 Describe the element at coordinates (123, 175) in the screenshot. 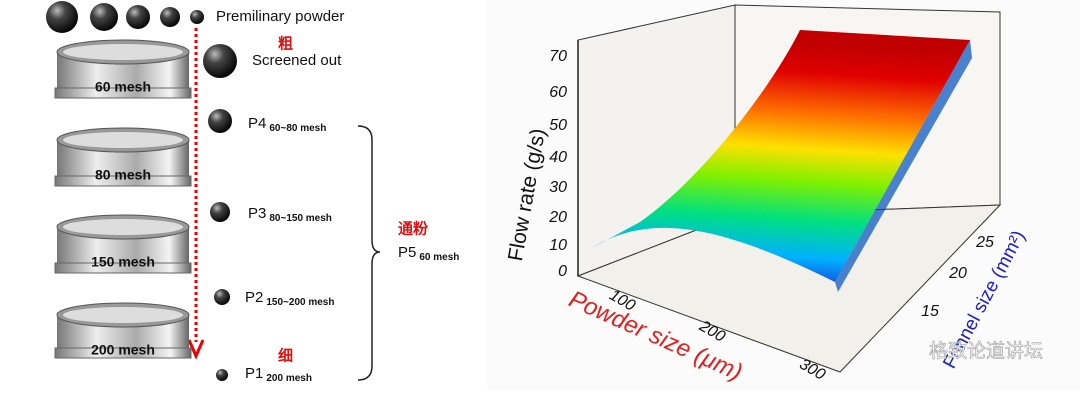

I see `sieve-label: 80 mesh` at that location.